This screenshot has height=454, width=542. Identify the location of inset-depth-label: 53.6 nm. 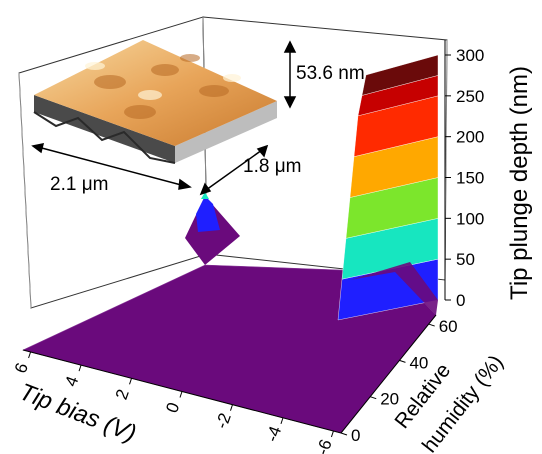
(330, 73).